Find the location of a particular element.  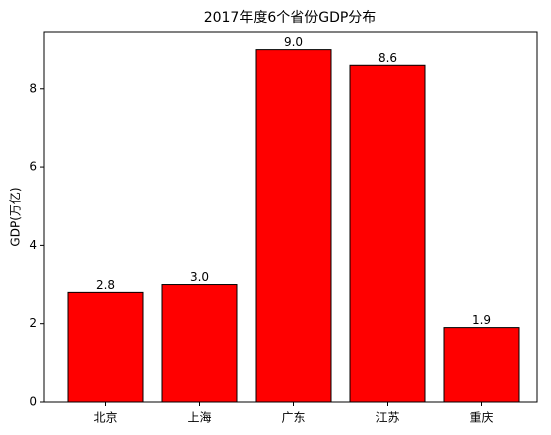

y-axis-label: GDP(万亿) is located at coordinates (15, 216).